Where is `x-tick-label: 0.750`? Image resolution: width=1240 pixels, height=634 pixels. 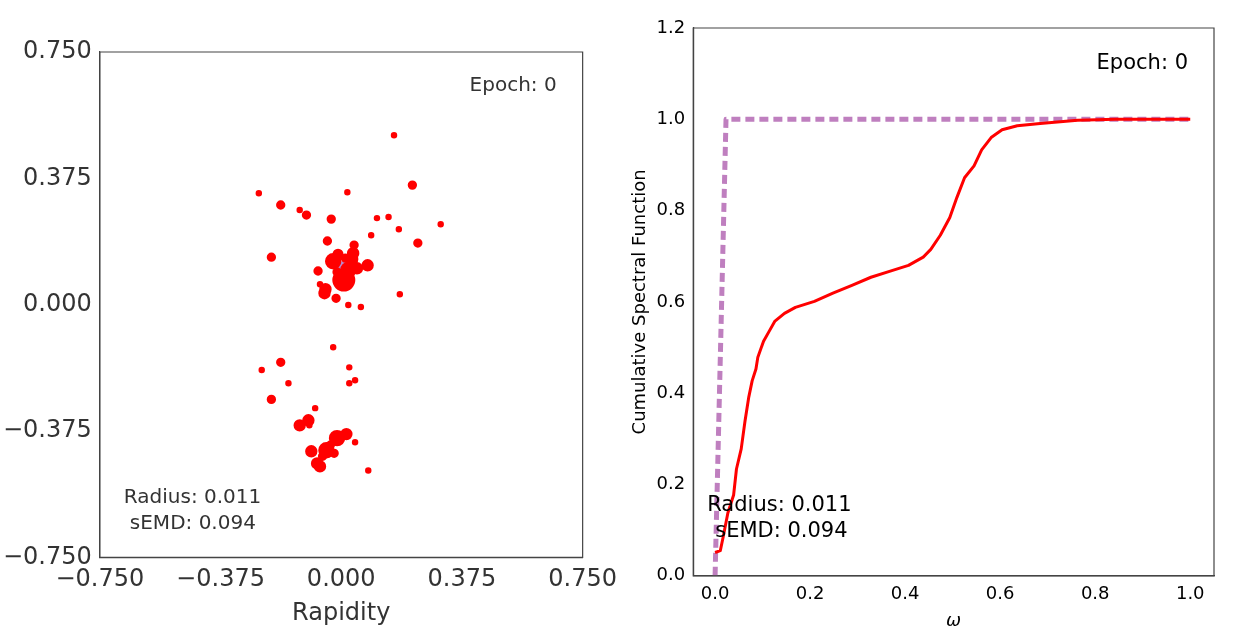 x-tick-label: 0.750 is located at coordinates (583, 578).